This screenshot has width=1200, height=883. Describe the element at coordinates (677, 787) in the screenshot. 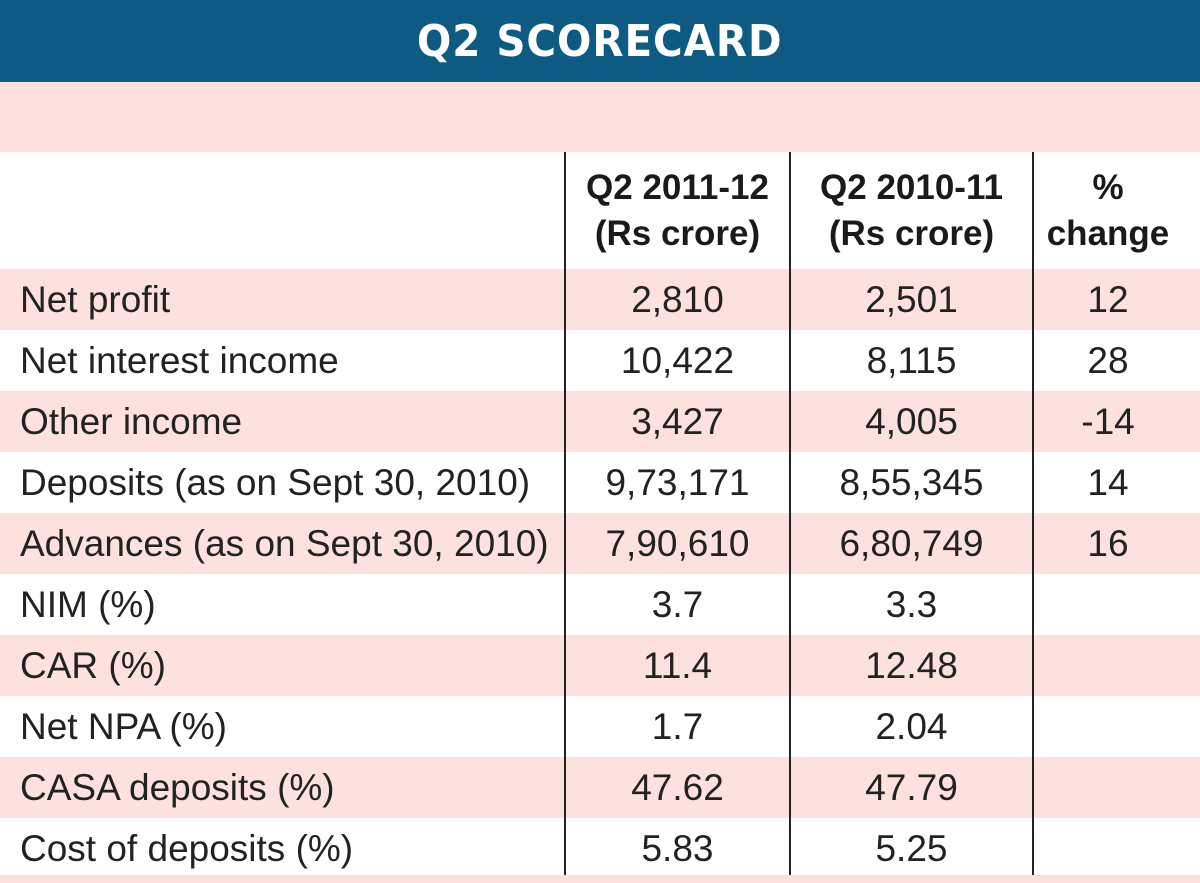

I see `value-q2-2011-12: 47.62` at that location.